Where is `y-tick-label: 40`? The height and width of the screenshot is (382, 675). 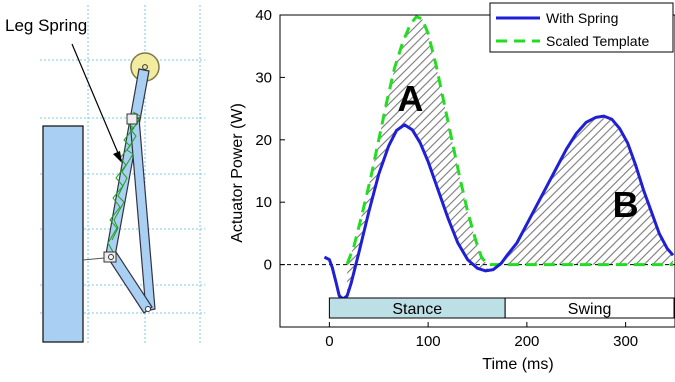 y-tick-label: 40 is located at coordinates (263, 15).